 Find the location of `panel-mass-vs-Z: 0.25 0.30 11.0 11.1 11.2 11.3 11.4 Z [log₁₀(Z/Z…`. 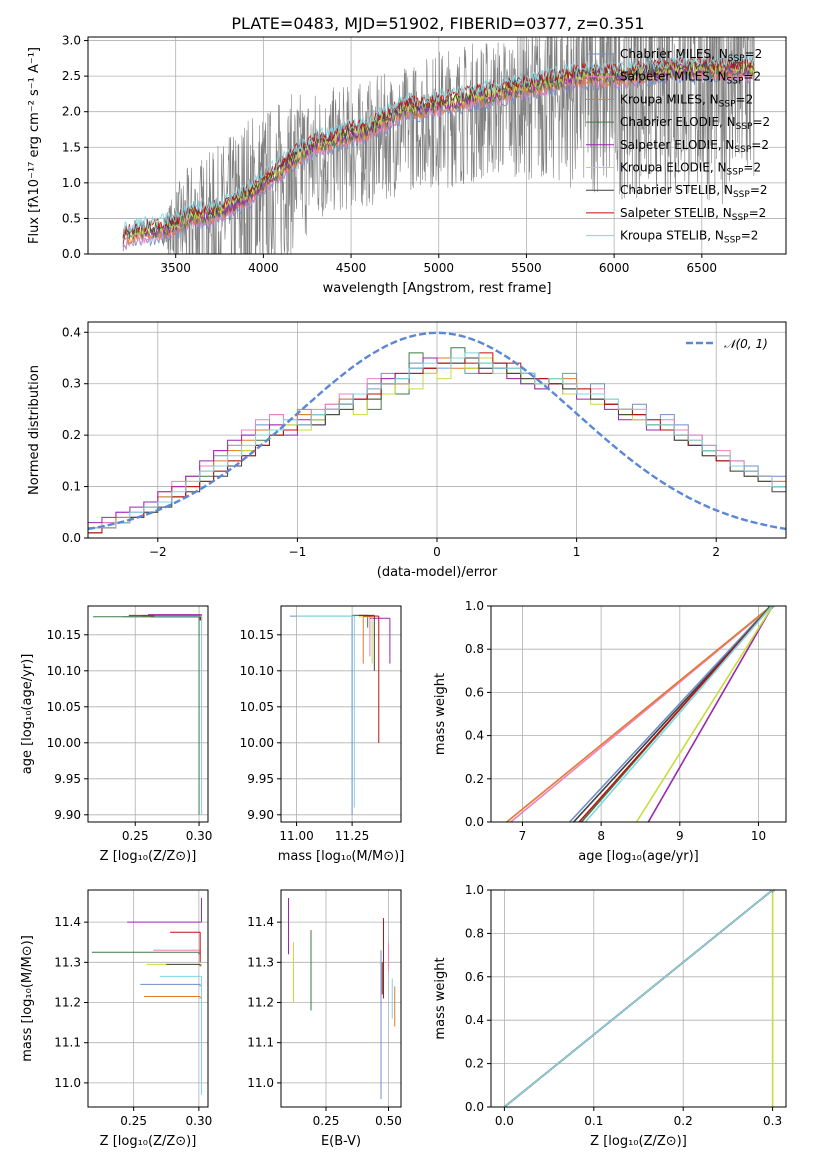

panel-mass-vs-Z: 0.25 0.30 11.0 11.1 11.2 11.3 11.4 Z [log₁₀(Z/Z… is located at coordinates (116, 1019).